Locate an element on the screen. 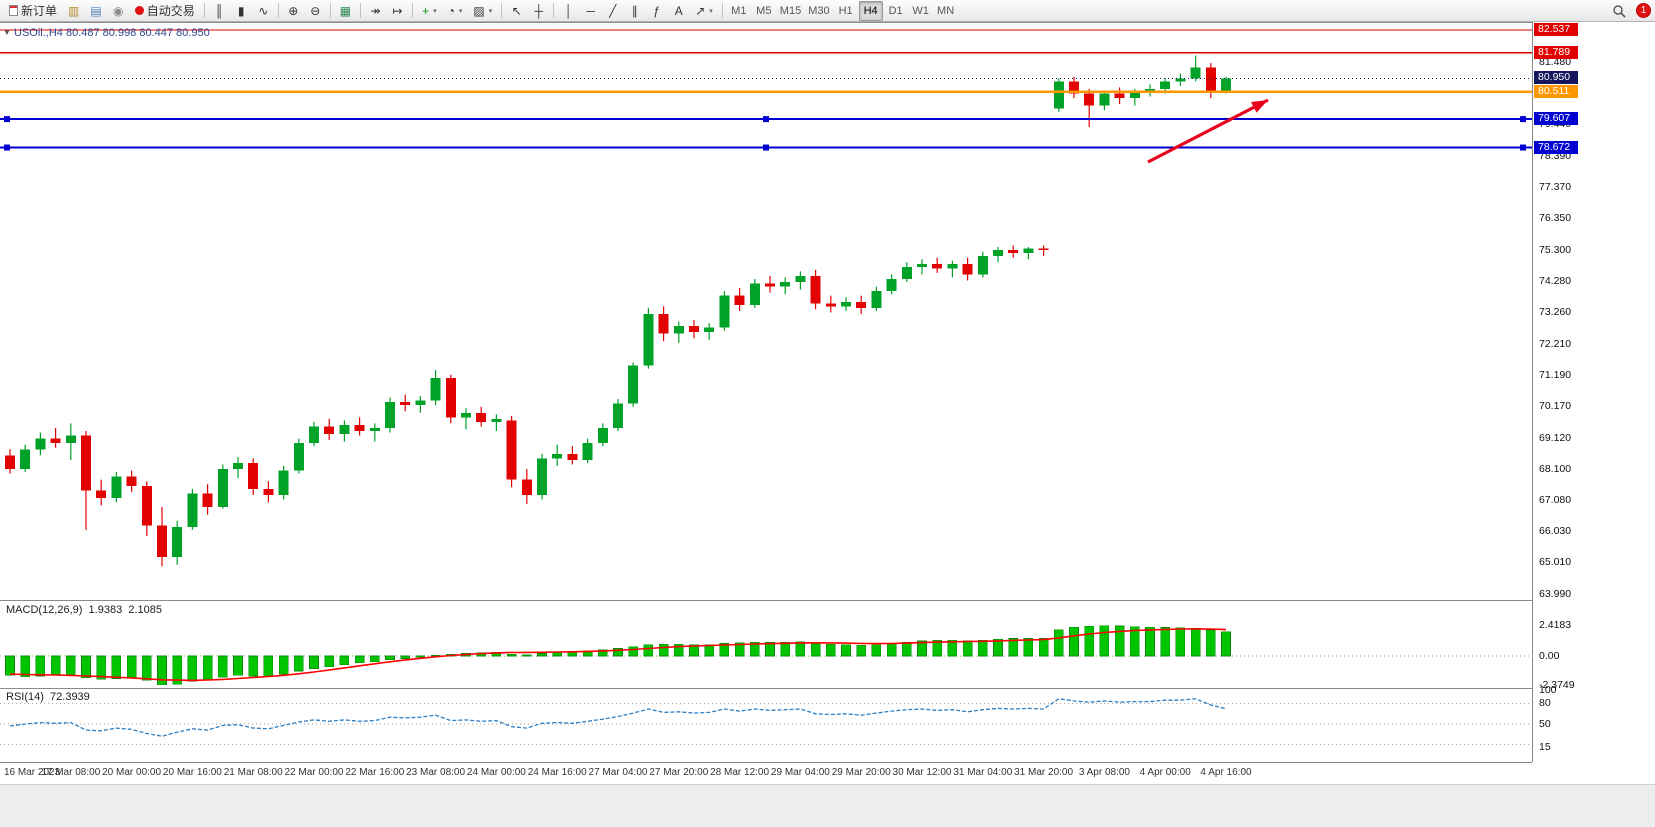 The image size is (1655, 827). time-axis-label: 31 Mar 20:00 is located at coordinates (1044, 772).